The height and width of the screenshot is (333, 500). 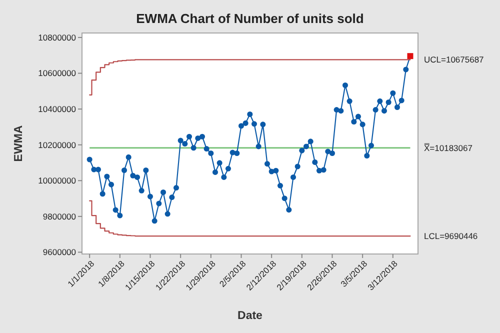 I want to click on series-label: UCL=10675687, so click(x=454, y=59).